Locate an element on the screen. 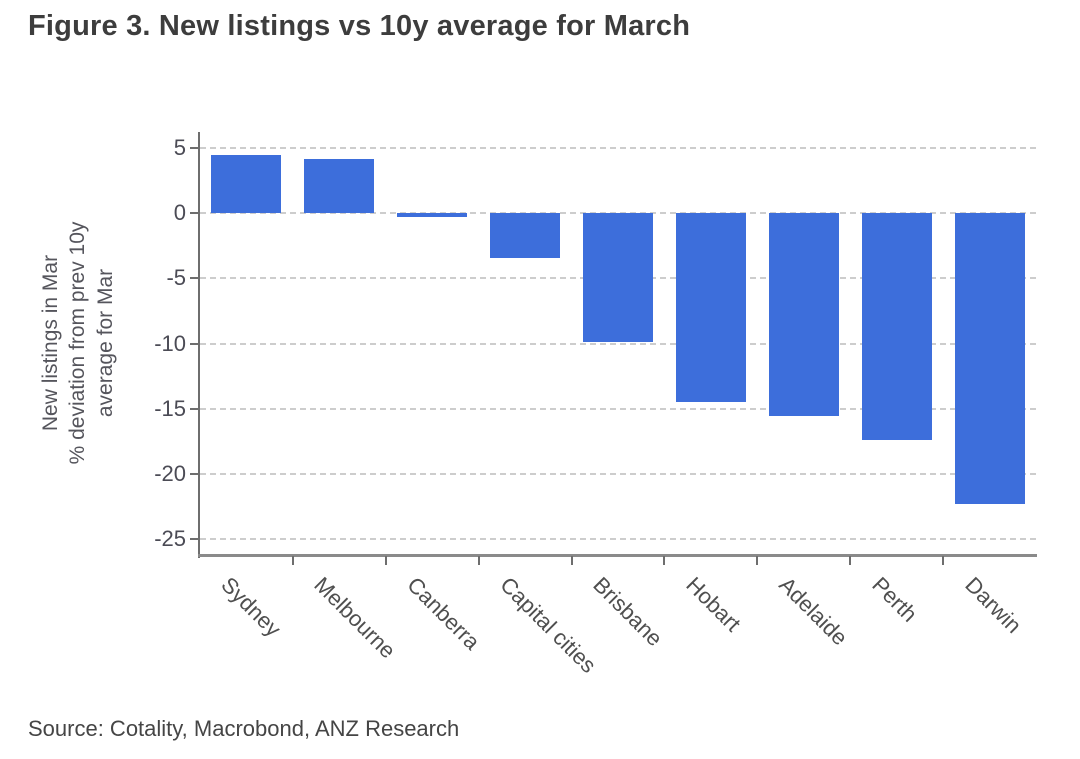  bar-adelaide is located at coordinates (803, 315).